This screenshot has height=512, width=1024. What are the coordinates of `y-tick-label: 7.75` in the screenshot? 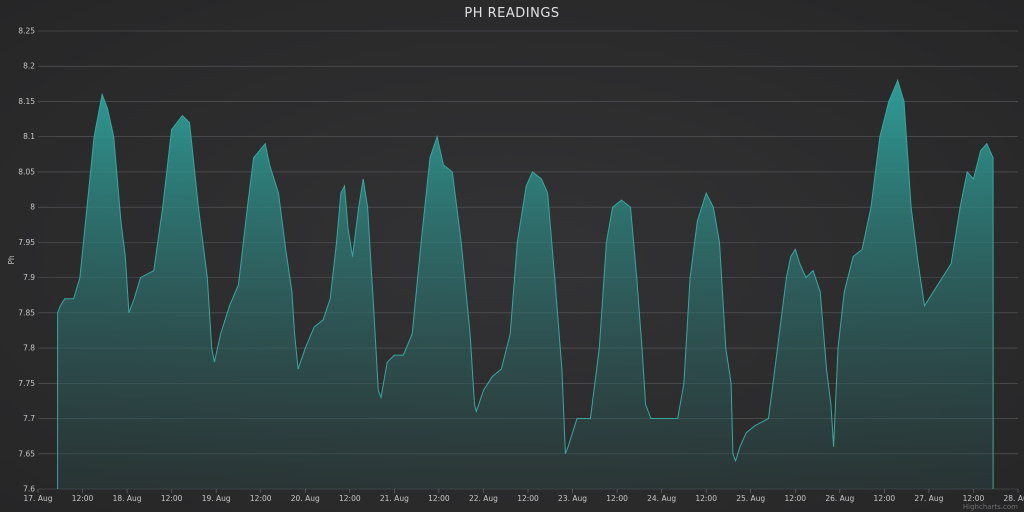 It's located at (26, 383).